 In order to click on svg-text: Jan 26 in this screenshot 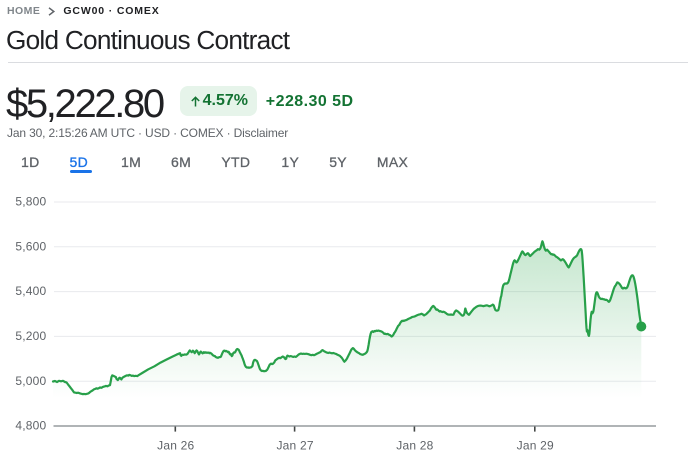, I will do `click(175, 446)`.